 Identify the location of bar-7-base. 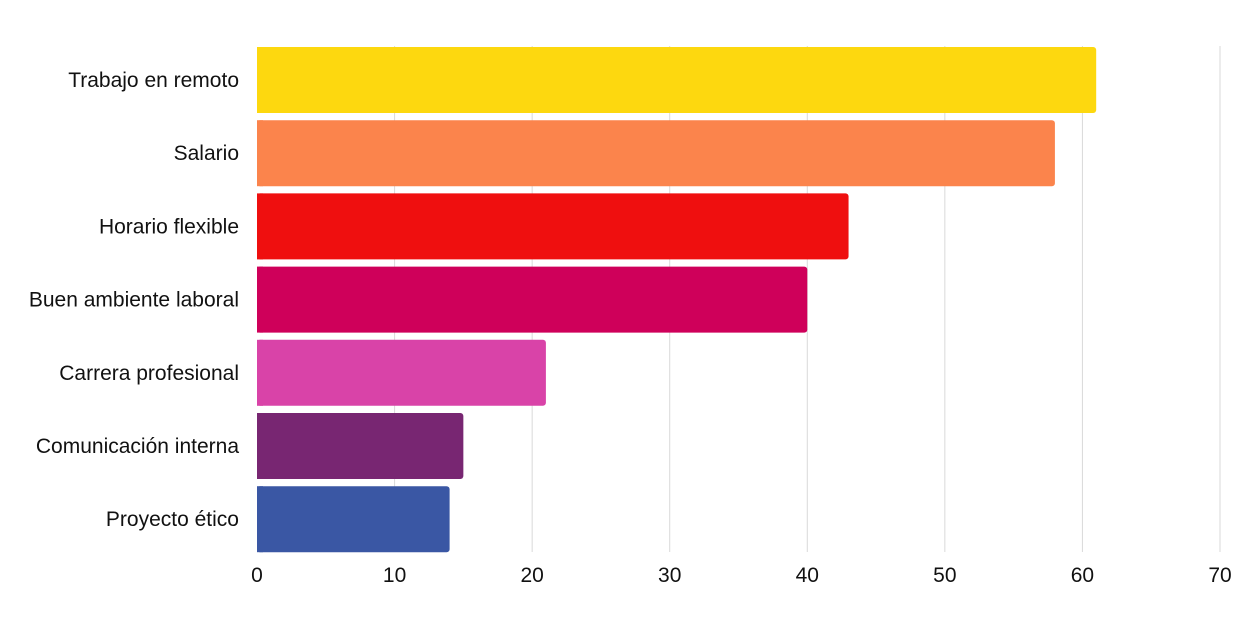
(260, 519).